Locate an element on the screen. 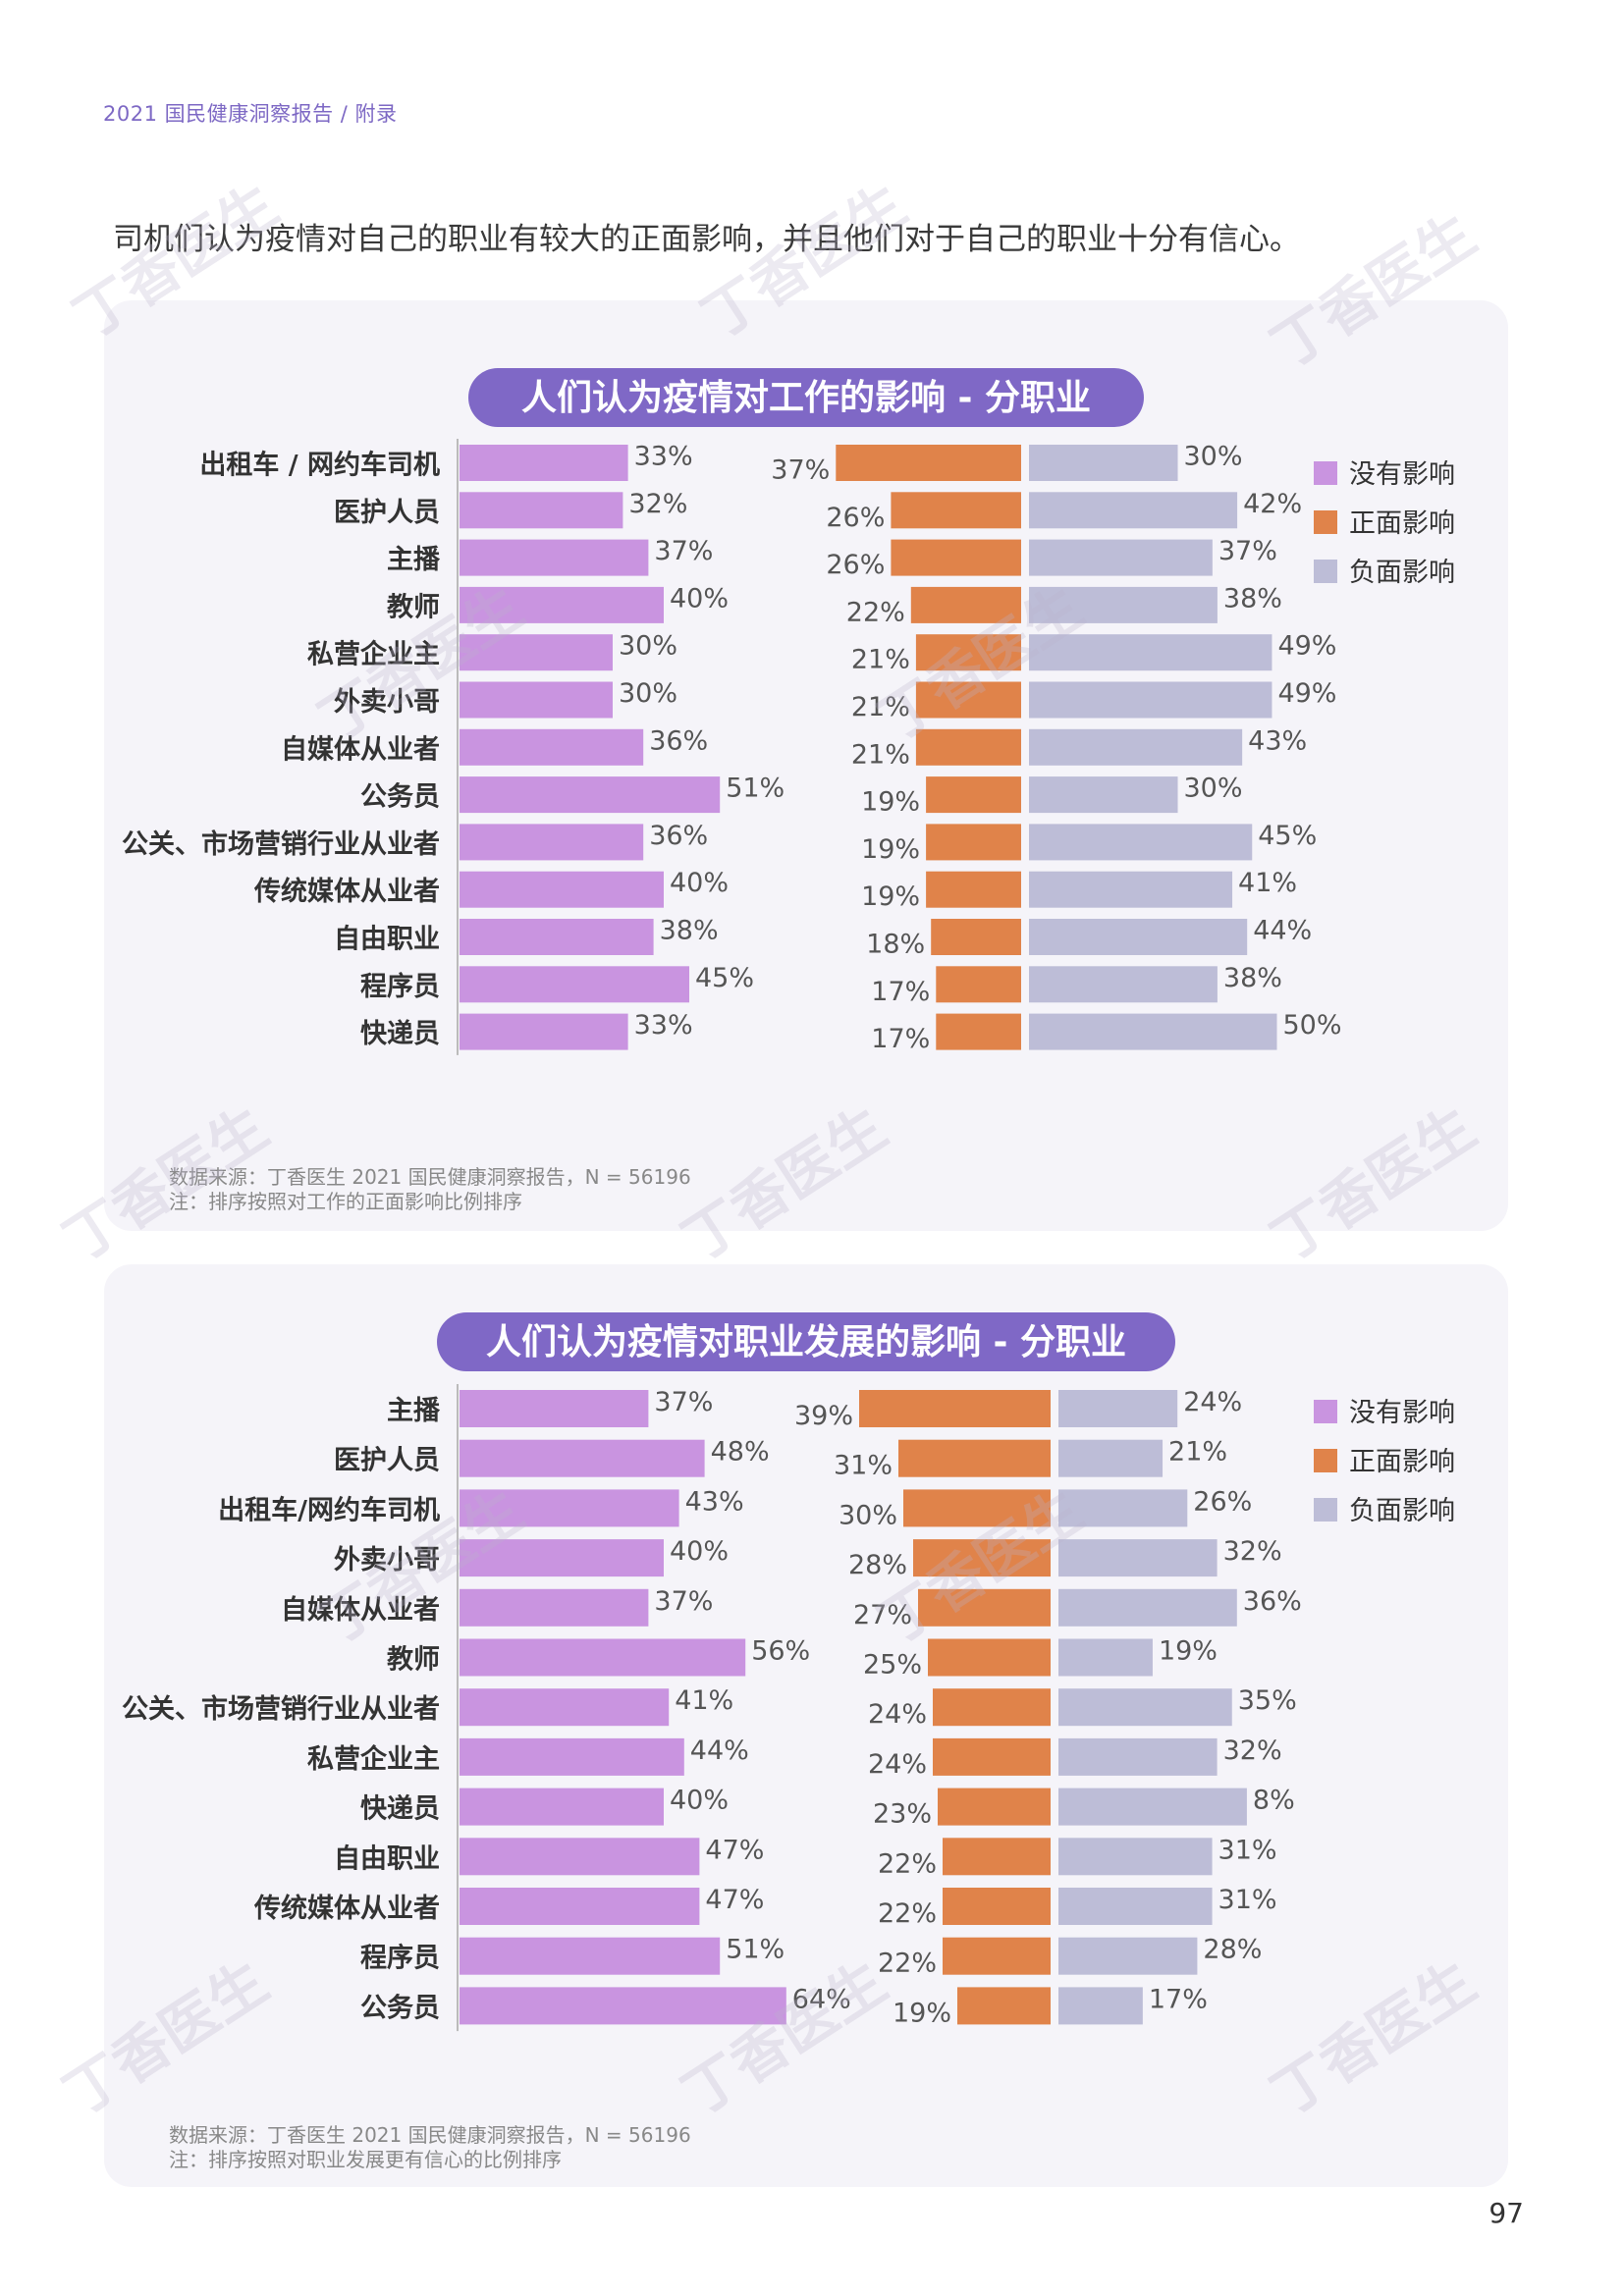 The width and height of the screenshot is (1624, 2296). intro-text: 司机们认为疫情对自己的职业有较大的正面影响，并且他们对于自己的职业十分有信心。 is located at coordinates (706, 239).